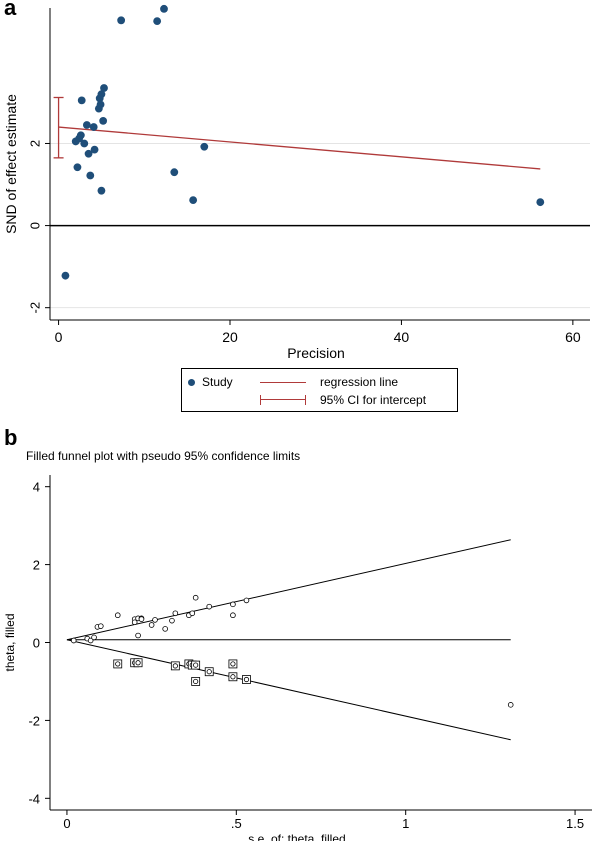 Image resolution: width=598 pixels, height=841 pixels. I want to click on y-axis-label: theta, filled, so click(10, 642).